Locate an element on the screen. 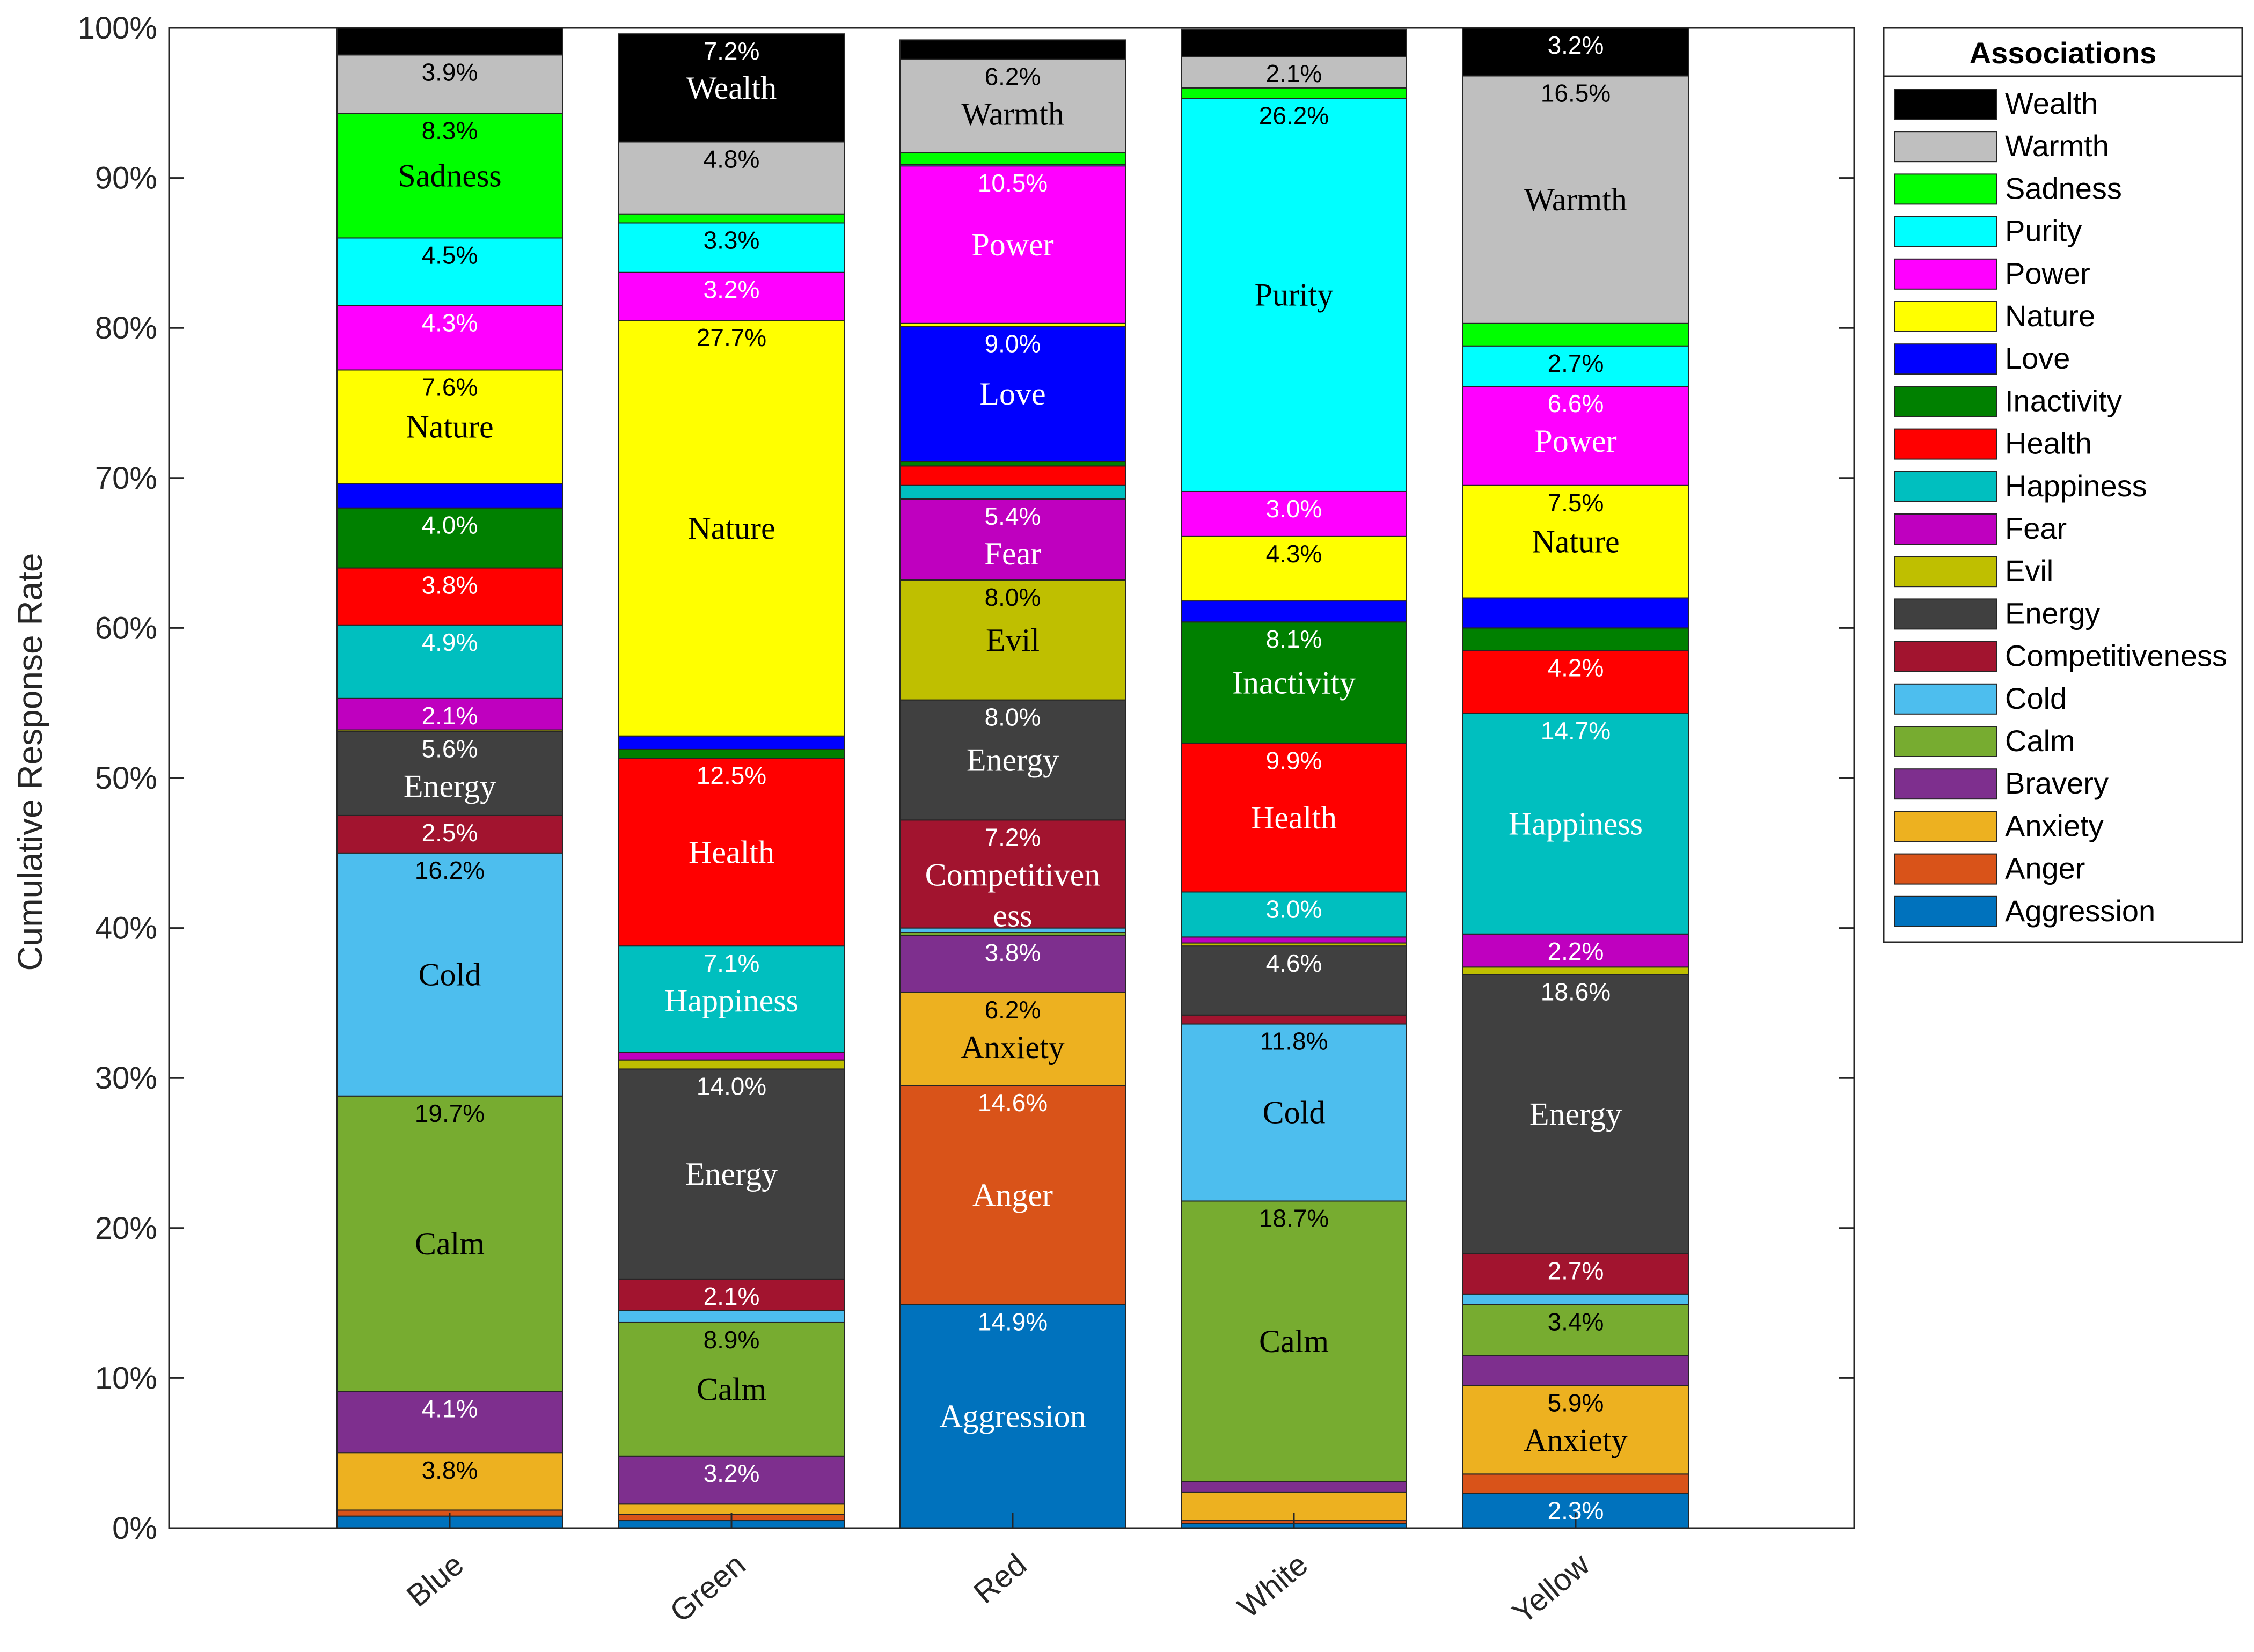  bar-segment-green-anxiety is located at coordinates (731, 1509).